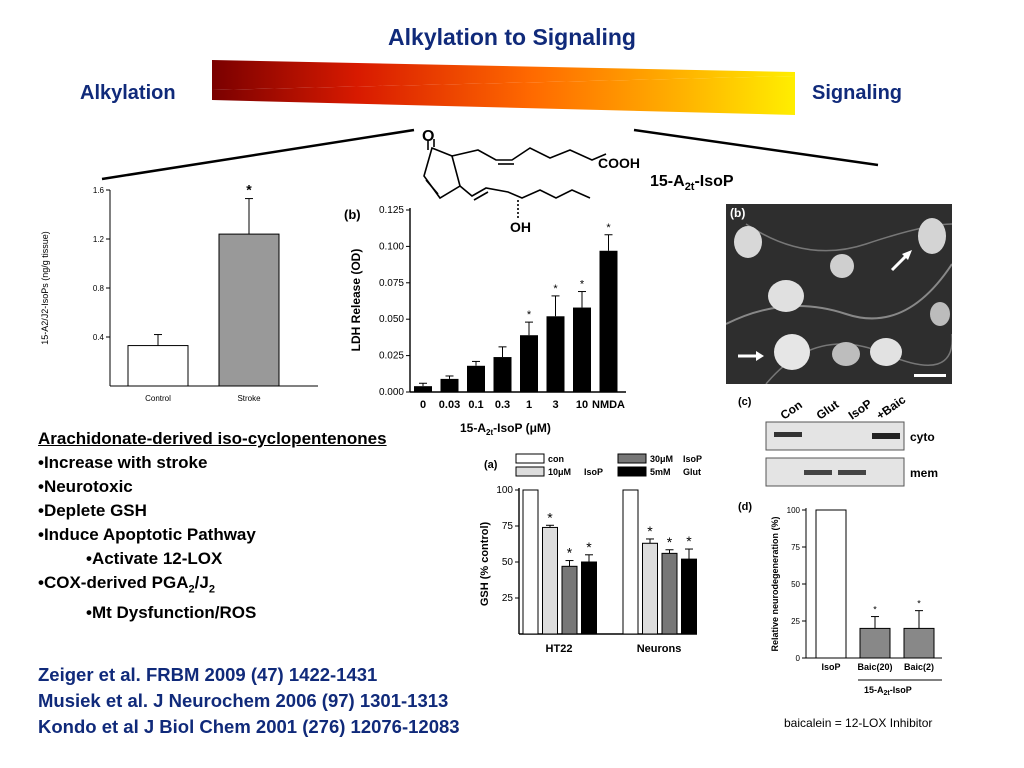  What do you see at coordinates (795, 584) in the screenshot?
I see `y-tick-label: 50` at bounding box center [795, 584].